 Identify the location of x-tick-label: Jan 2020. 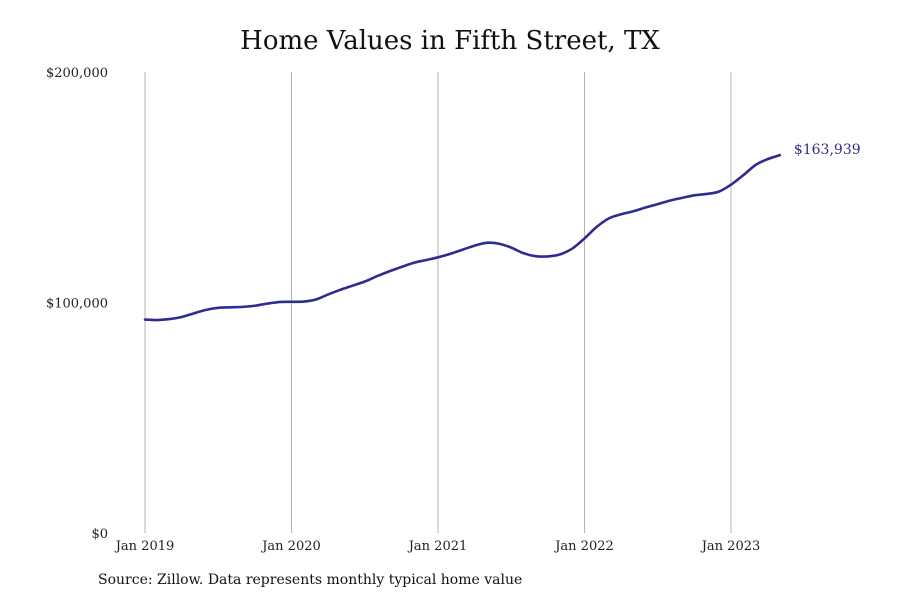
(290, 546).